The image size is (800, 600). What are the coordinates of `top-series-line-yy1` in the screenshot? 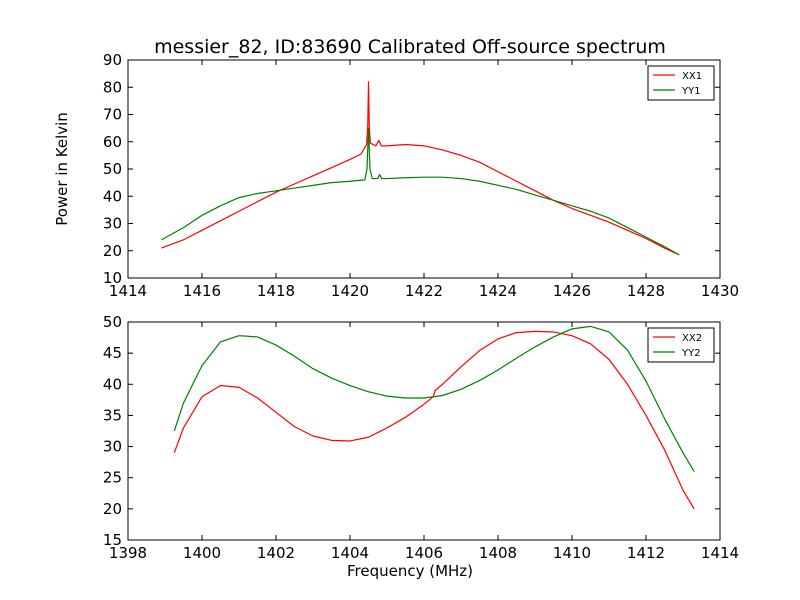 It's located at (420, 191).